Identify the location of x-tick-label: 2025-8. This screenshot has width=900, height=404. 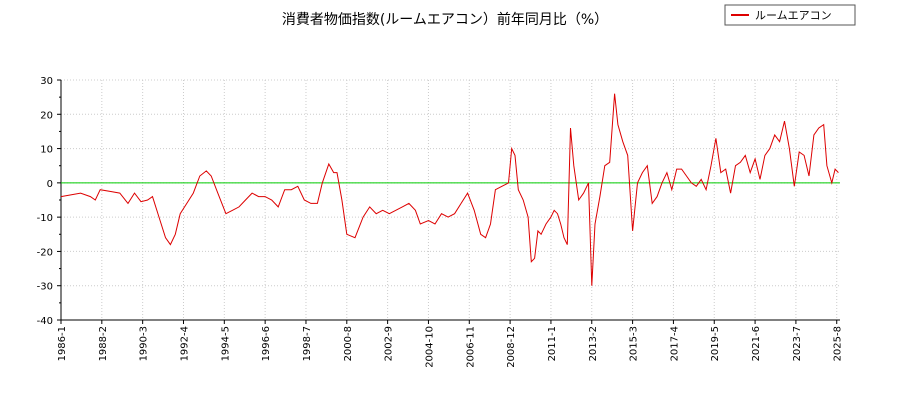
(838, 343).